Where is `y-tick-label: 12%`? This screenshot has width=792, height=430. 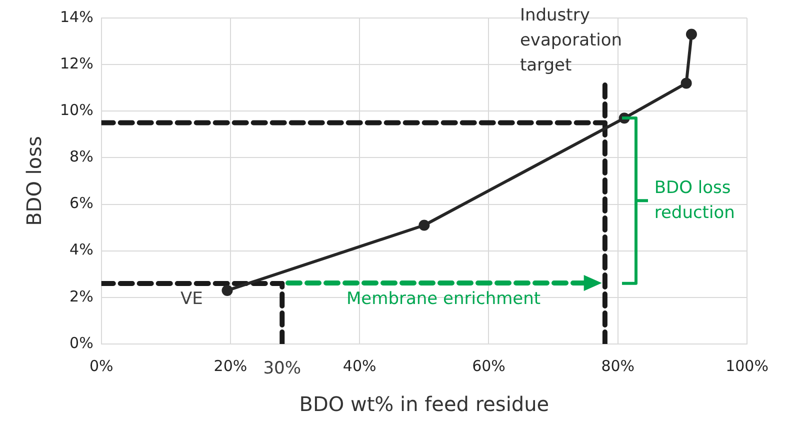 y-tick-label: 12% is located at coordinates (77, 63).